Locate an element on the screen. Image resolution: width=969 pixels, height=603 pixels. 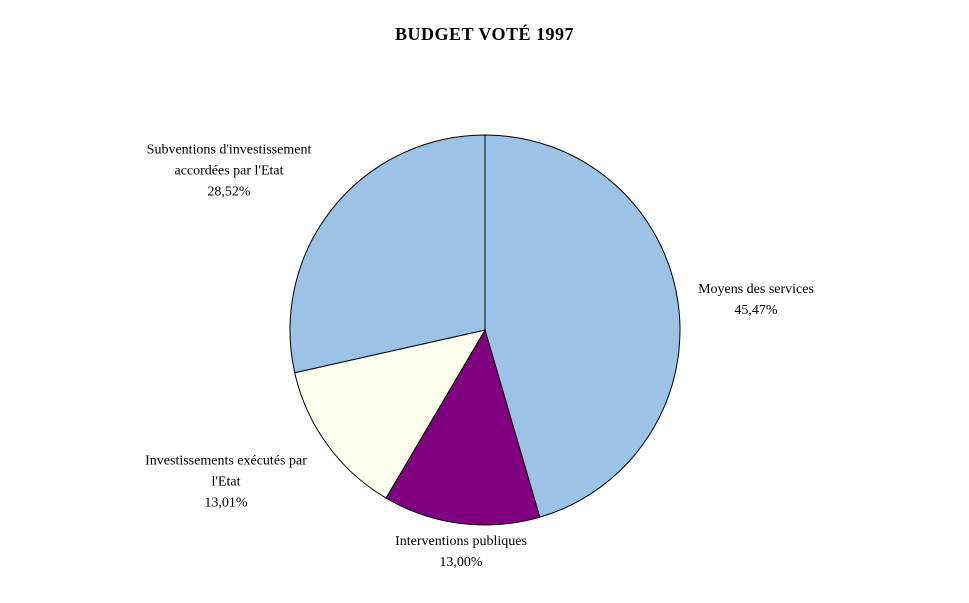
chart-title: BUDGET VOTÉ 1997 is located at coordinates (484, 34).